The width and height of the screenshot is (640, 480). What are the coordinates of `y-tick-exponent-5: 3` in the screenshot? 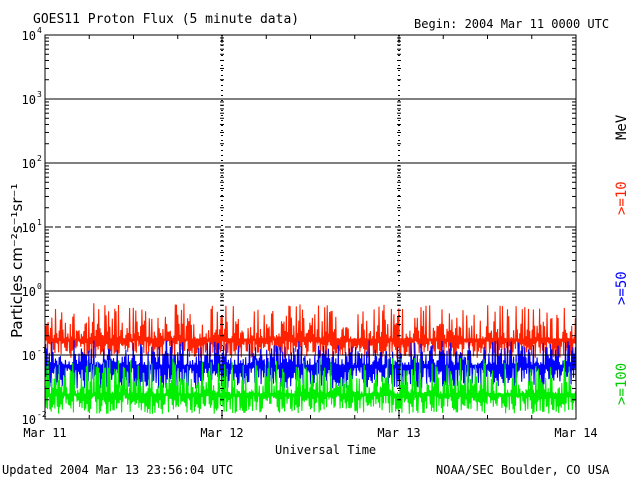 It's located at (39, 94).